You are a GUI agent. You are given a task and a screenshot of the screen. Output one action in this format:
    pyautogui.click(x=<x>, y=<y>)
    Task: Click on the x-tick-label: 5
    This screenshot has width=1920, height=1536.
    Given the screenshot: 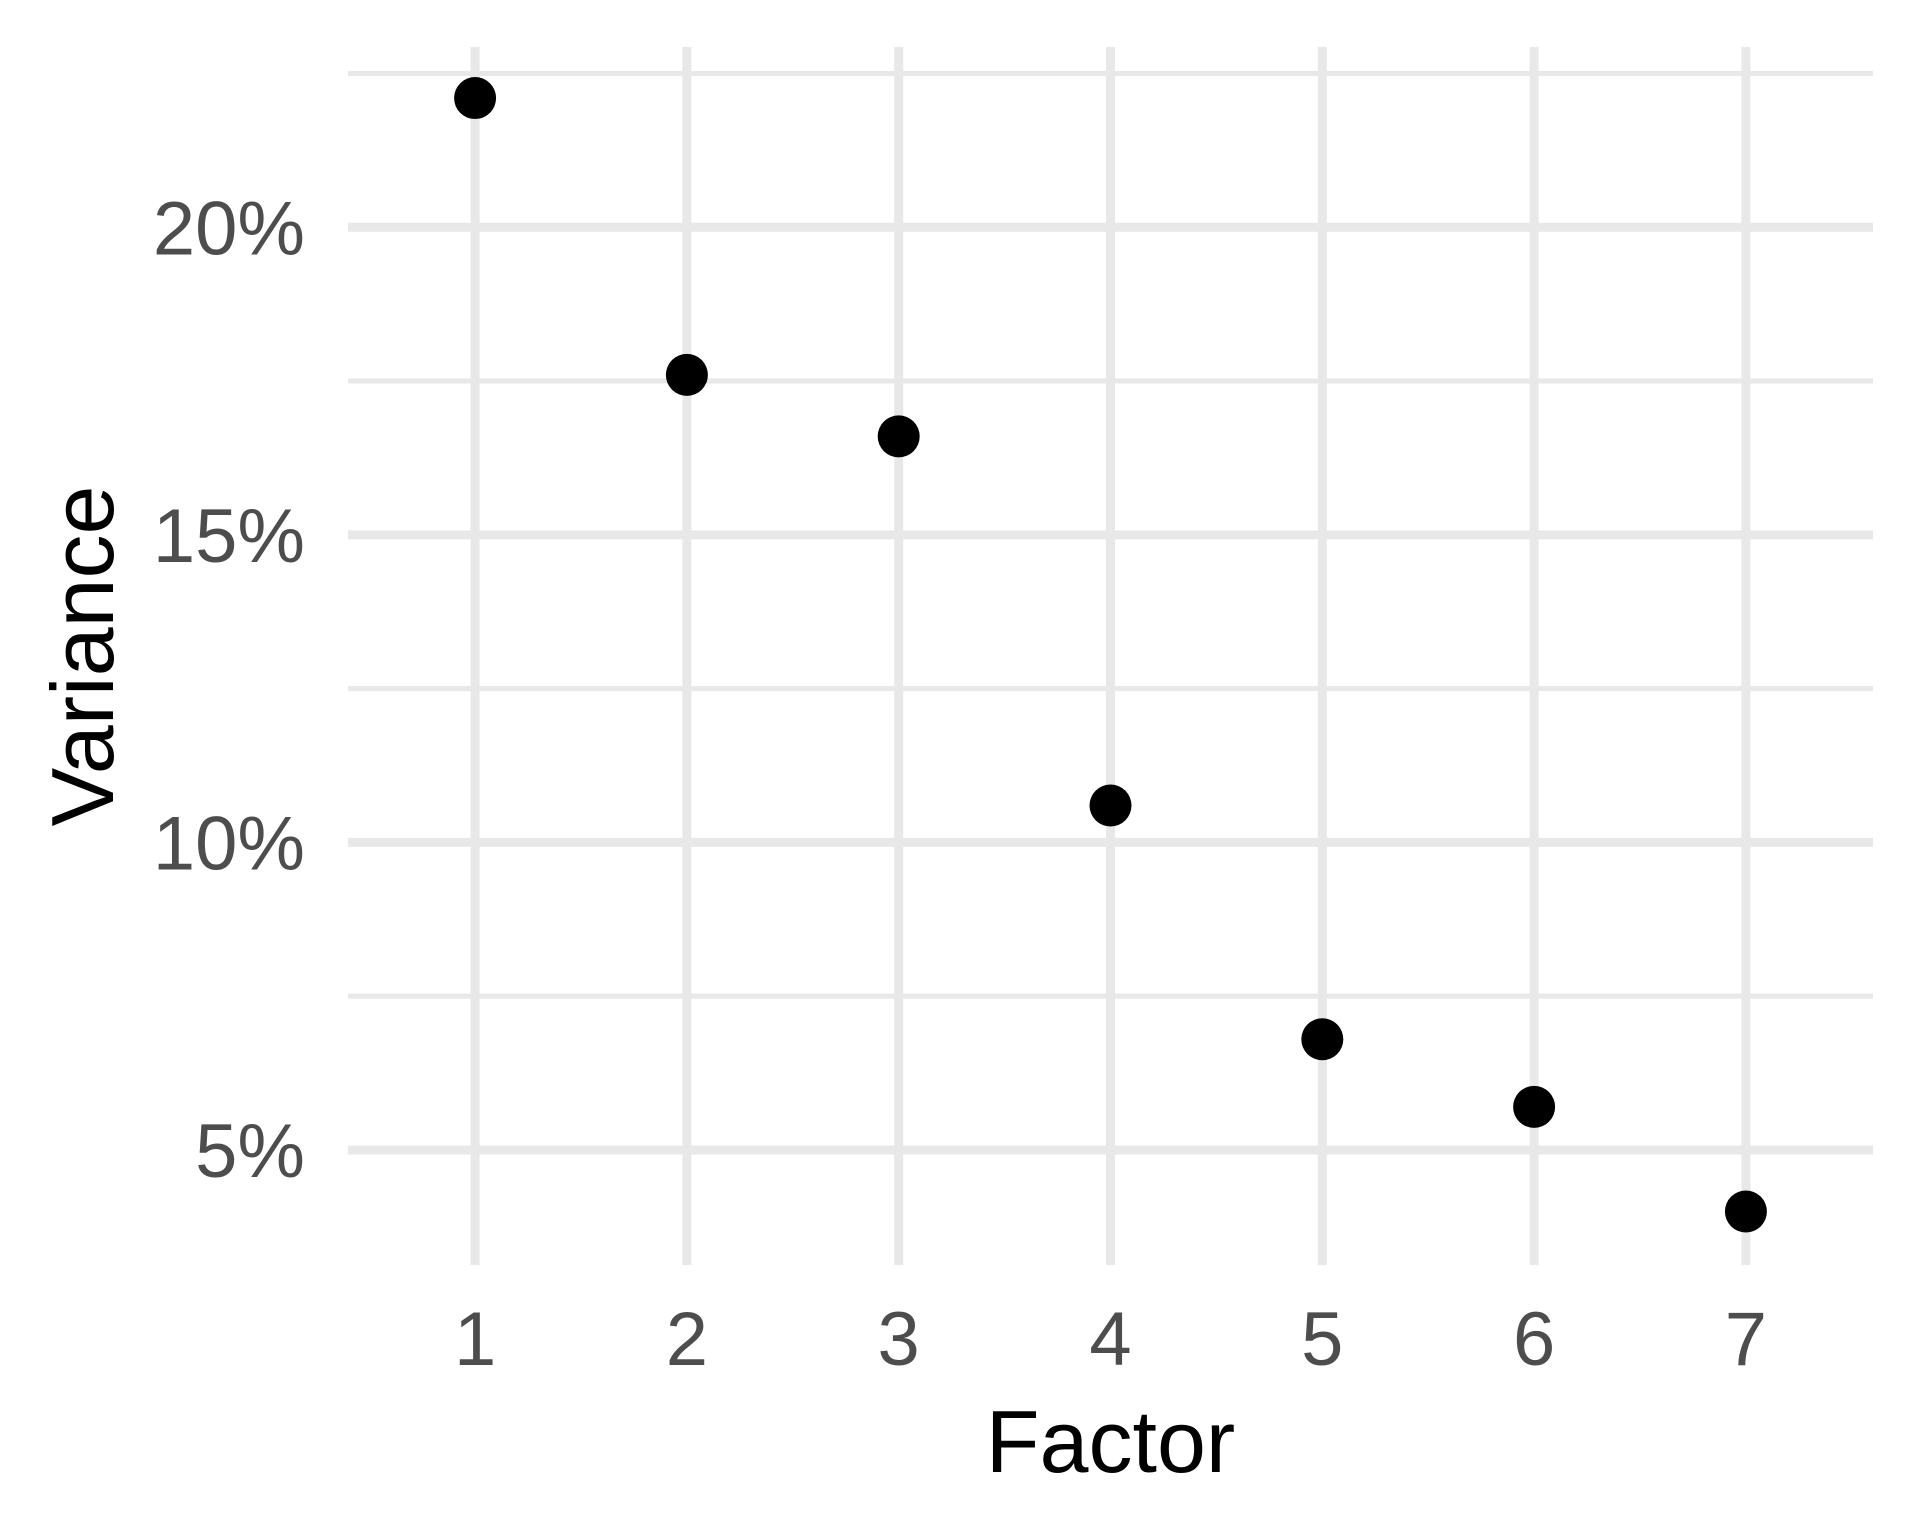 What is the action you would take?
    pyautogui.click(x=1322, y=1339)
    